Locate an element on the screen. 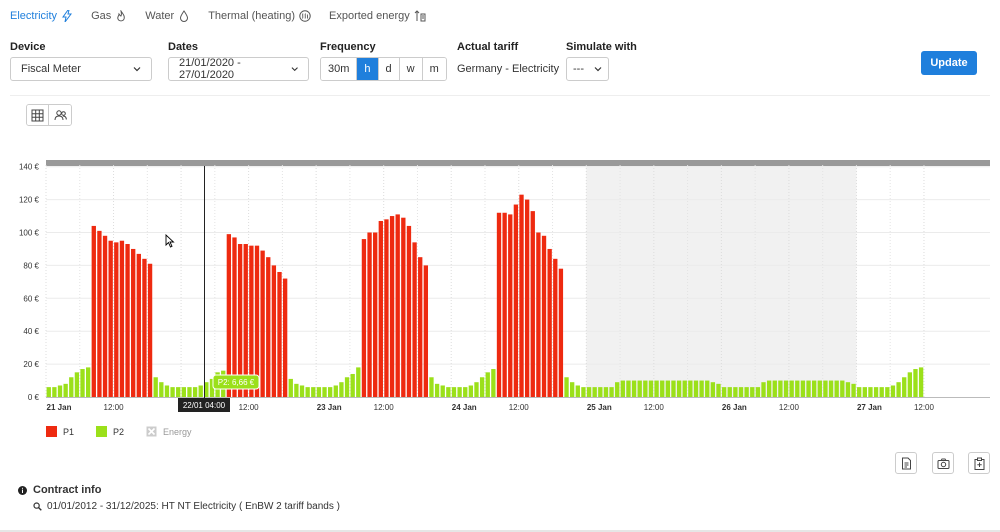 The image size is (1000, 532). chart-top-bar is located at coordinates (518, 163).